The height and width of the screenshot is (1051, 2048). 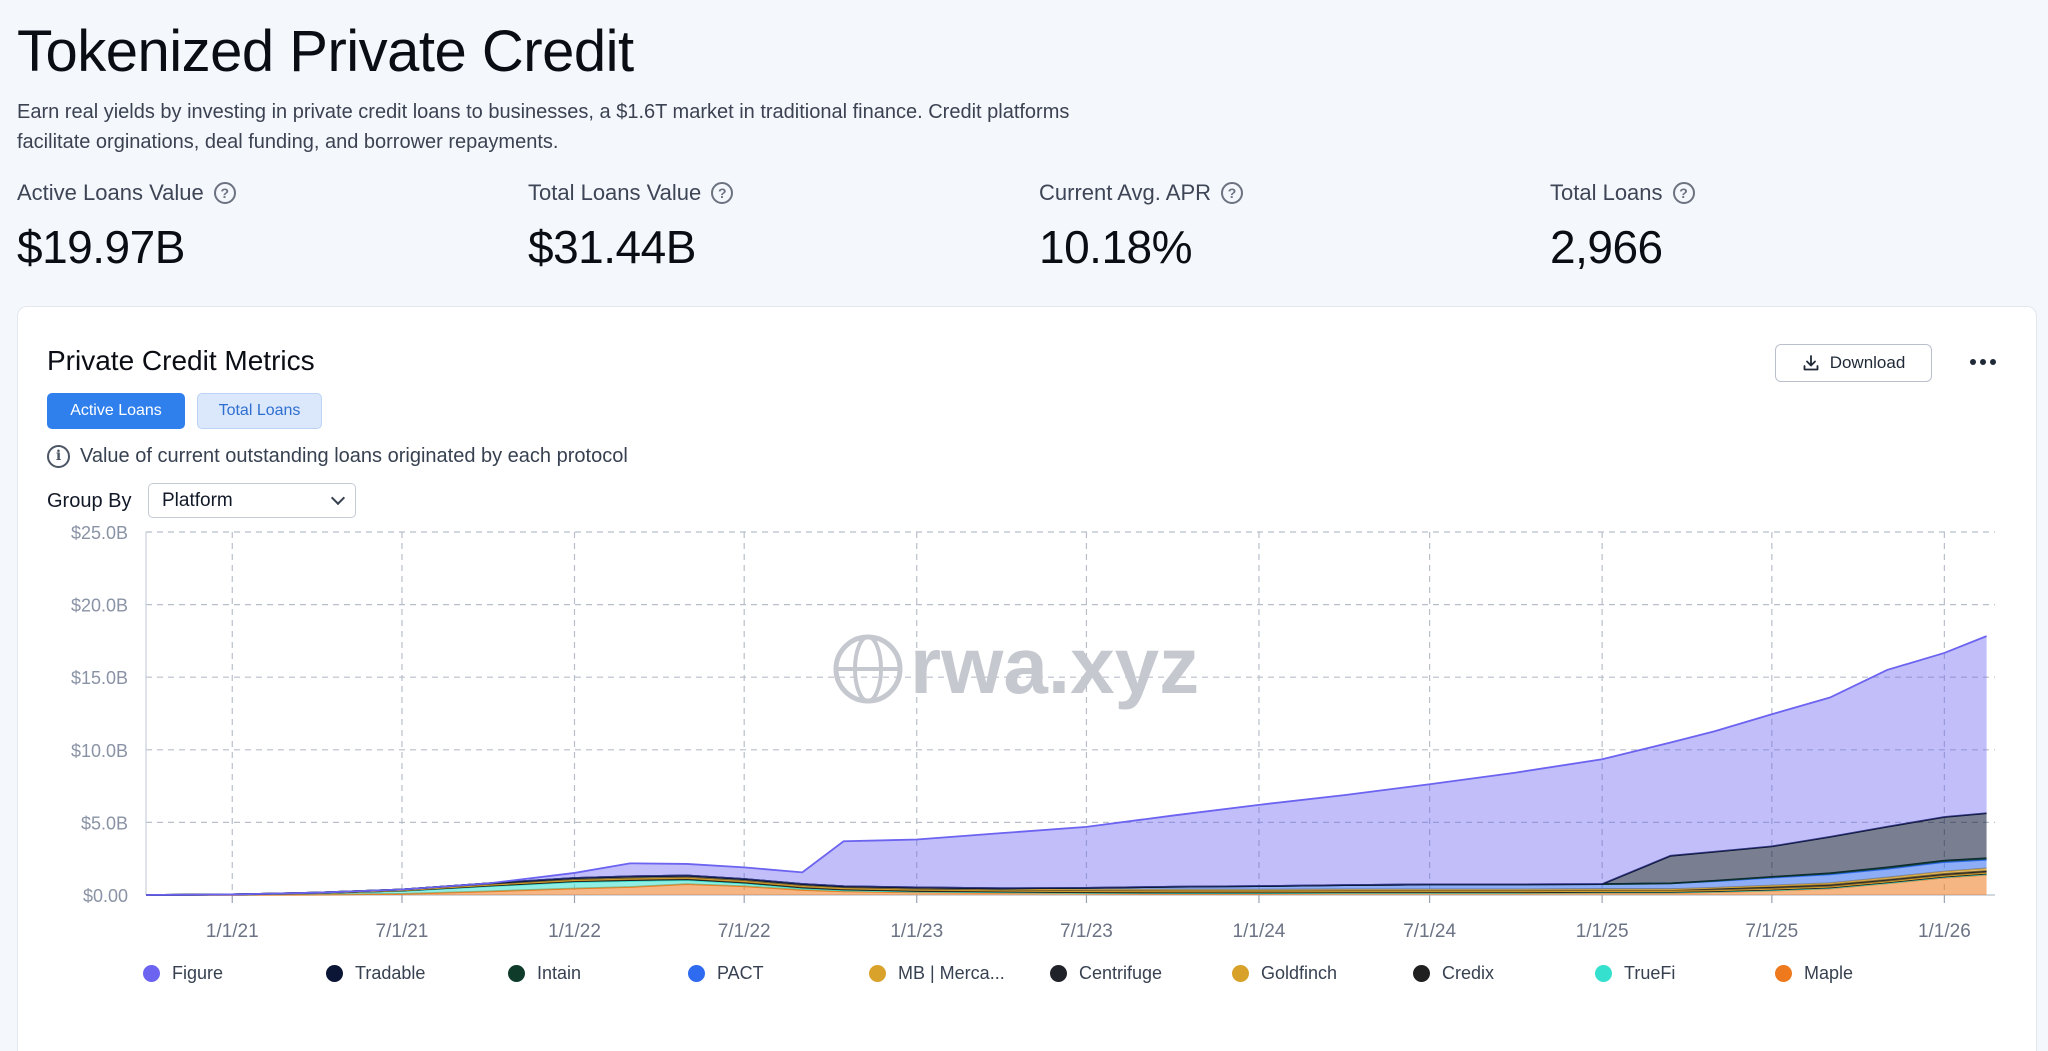 I want to click on stat-label: Active Loans Value, so click(x=110, y=192).